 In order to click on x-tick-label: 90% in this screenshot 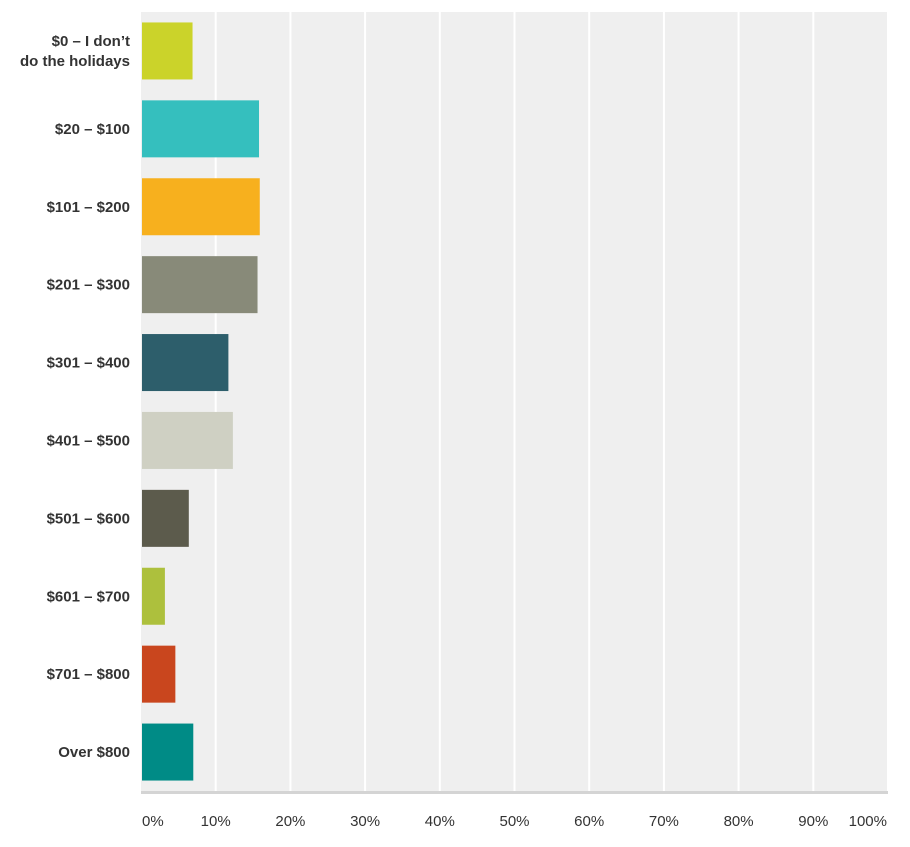, I will do `click(813, 821)`.